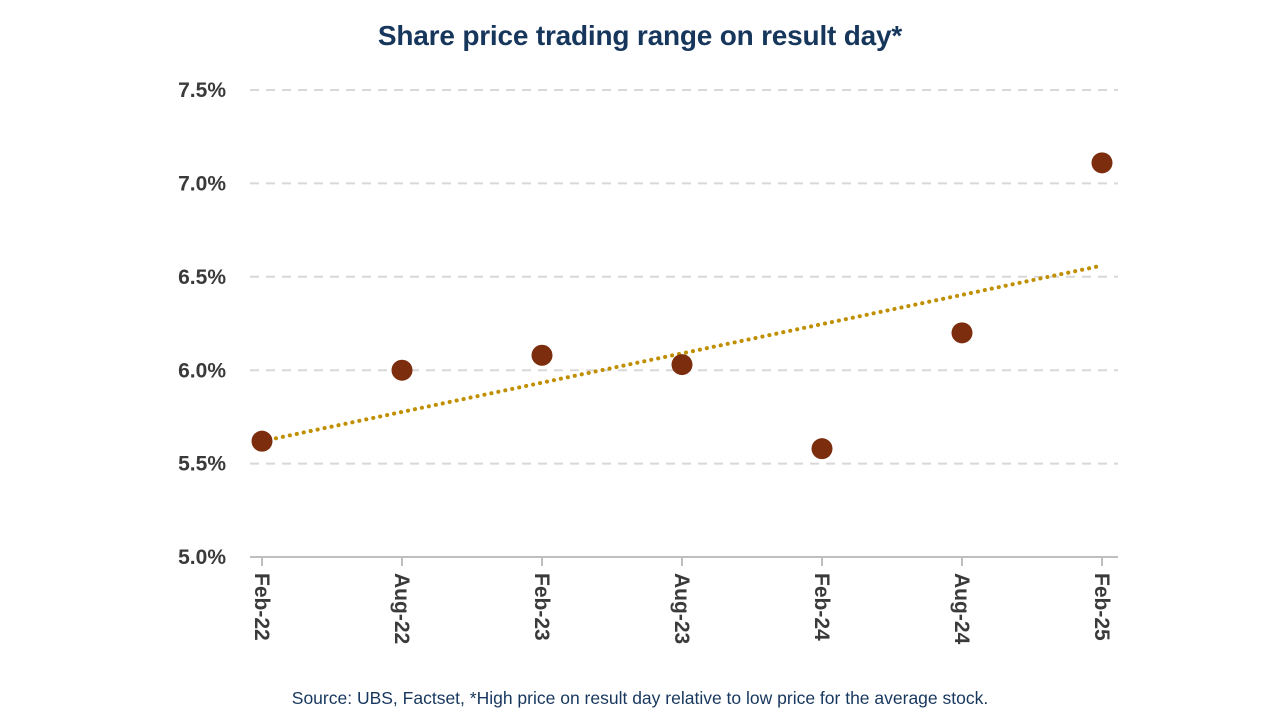 This screenshot has width=1280, height=720. What do you see at coordinates (821, 607) in the screenshot?
I see `x-tick-label: Feb-24` at bounding box center [821, 607].